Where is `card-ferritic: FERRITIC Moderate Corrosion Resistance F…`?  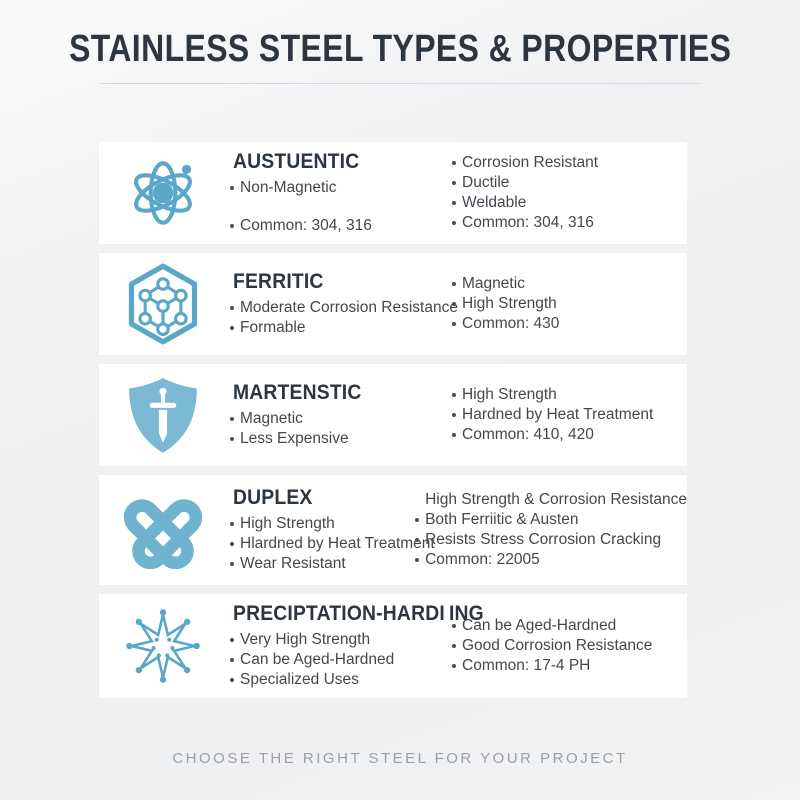 card-ferritic: FERRITIC Moderate Corrosion Resistance F… is located at coordinates (393, 304).